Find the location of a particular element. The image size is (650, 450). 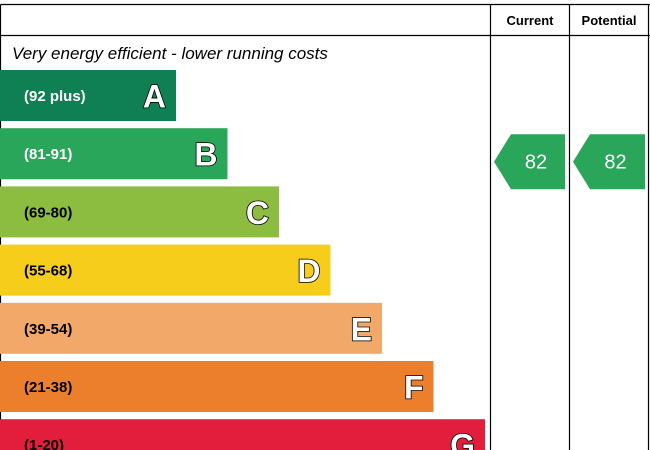

potential-rating-value: 82 is located at coordinates (615, 163).